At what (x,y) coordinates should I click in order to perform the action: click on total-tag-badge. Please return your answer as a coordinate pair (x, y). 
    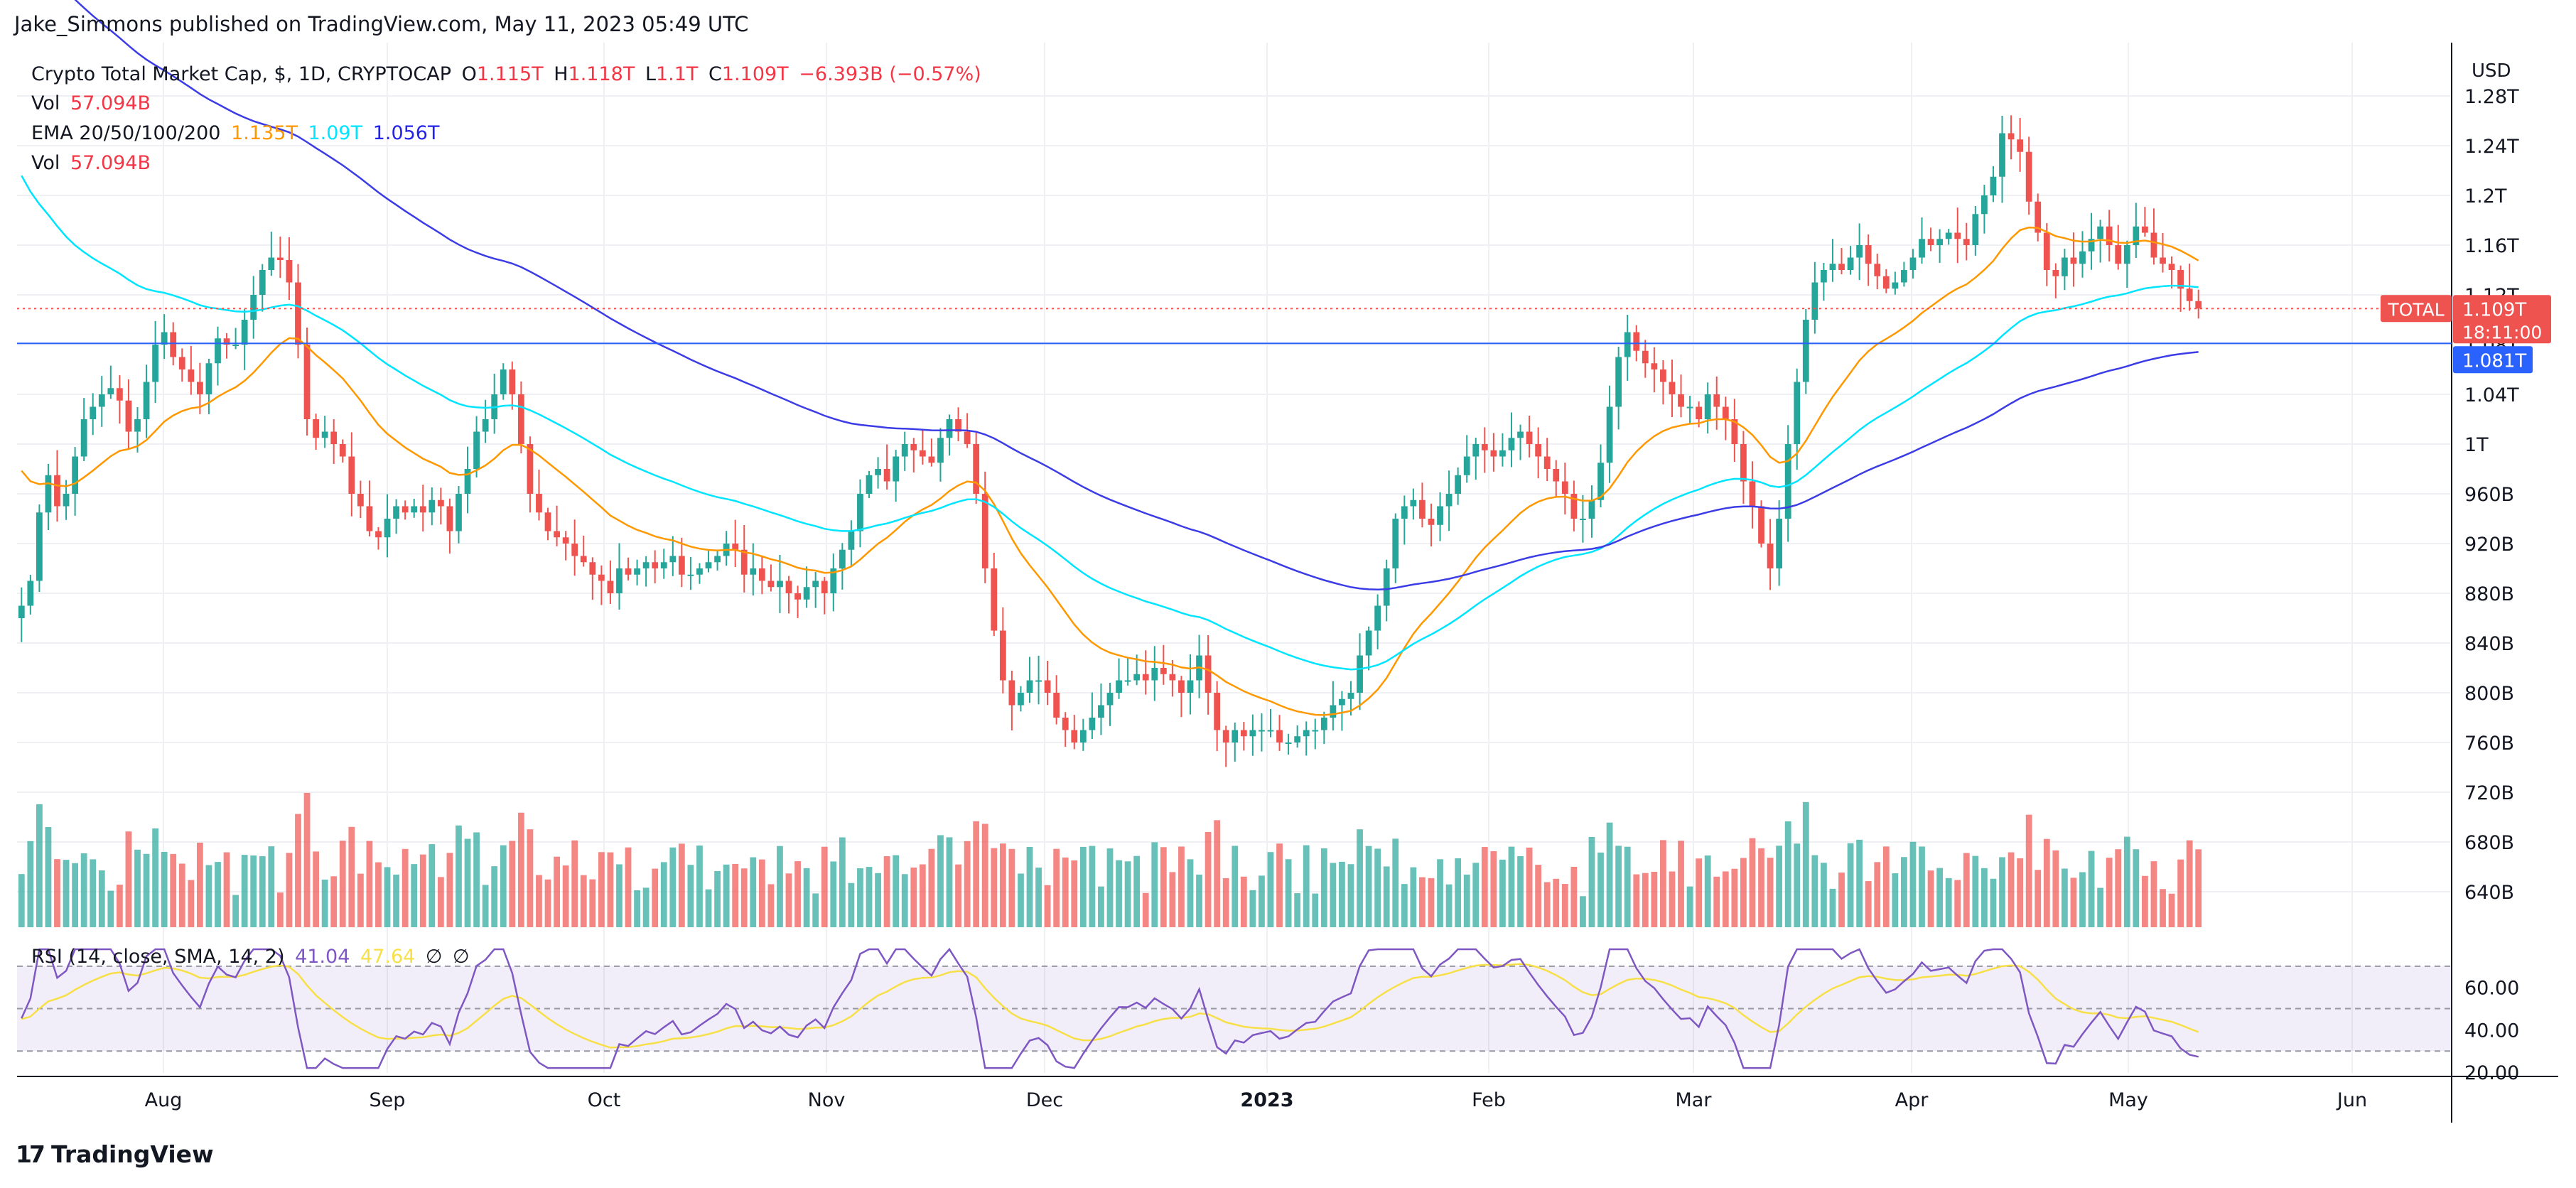
    Looking at the image, I should click on (2417, 309).